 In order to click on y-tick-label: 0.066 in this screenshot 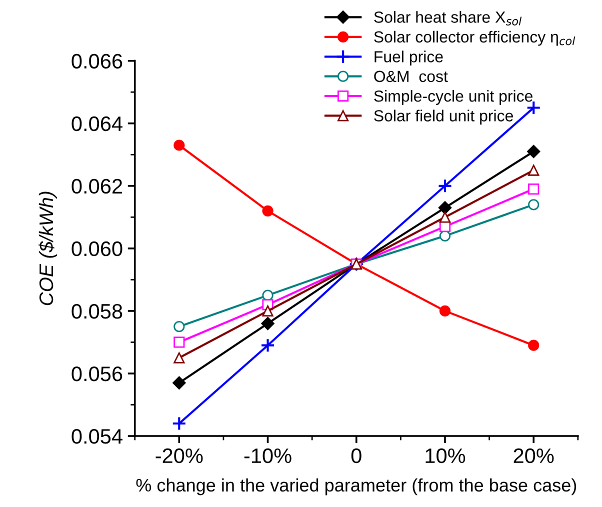, I will do `click(97, 61)`.